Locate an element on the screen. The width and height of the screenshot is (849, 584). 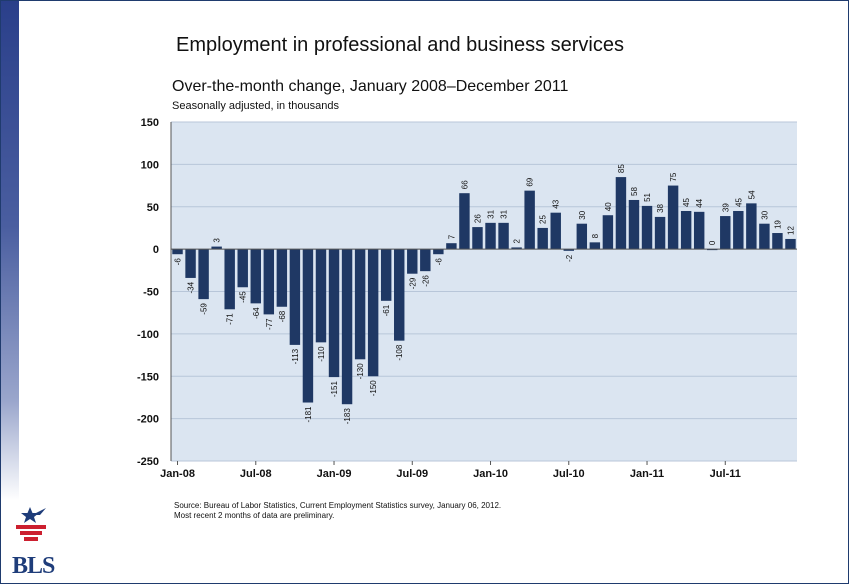
data-label: 8 is located at coordinates (595, 235).